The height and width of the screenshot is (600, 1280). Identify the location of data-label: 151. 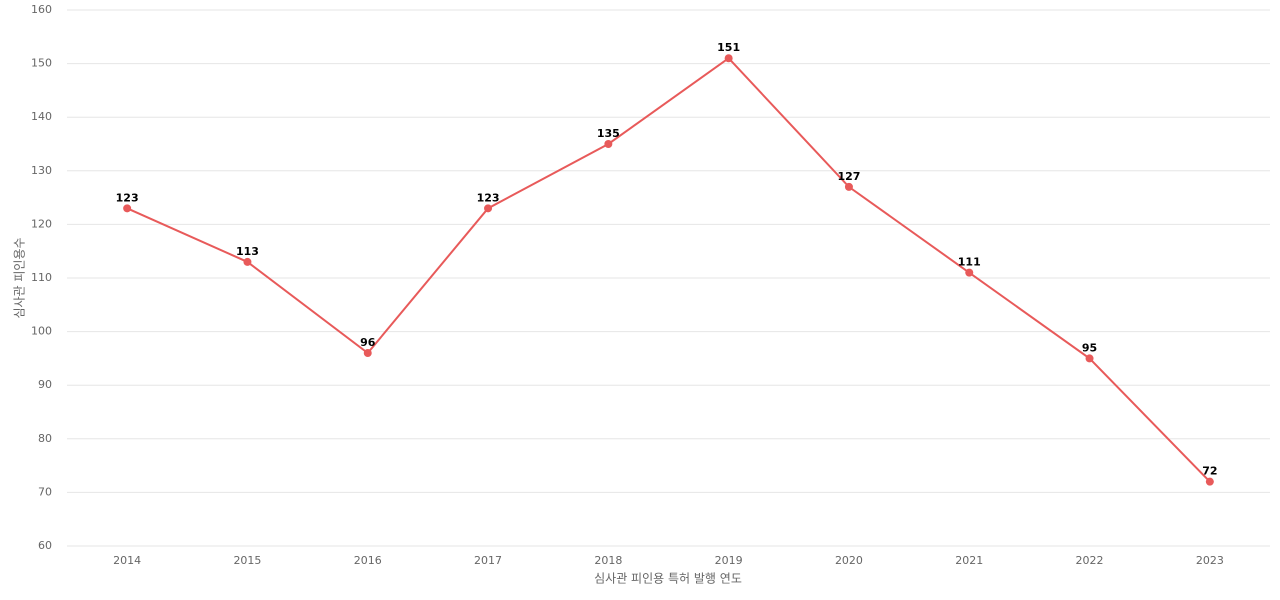
(728, 47).